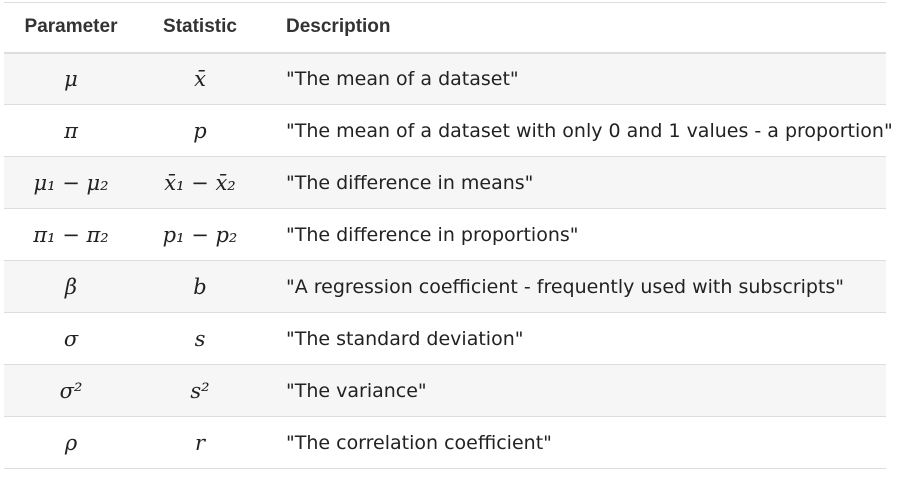 The image size is (917, 500). Describe the element at coordinates (200, 182) in the screenshot. I see `statistic-cell: x̄₁ − x̄₂` at that location.